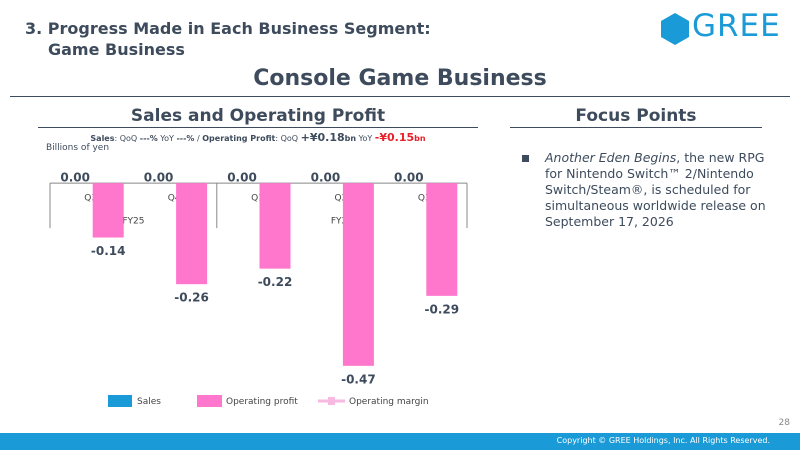 The width and height of the screenshot is (800, 450). Describe the element at coordinates (275, 282) in the screenshot. I see `data-label: -0.22` at that location.